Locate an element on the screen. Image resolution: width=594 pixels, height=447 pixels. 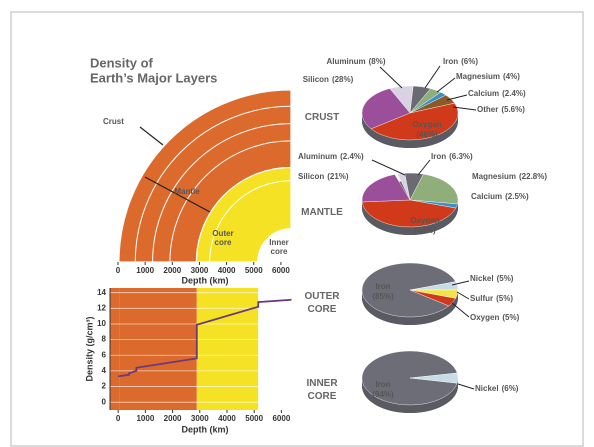
layer-title-line: INNER is located at coordinates (322, 383).